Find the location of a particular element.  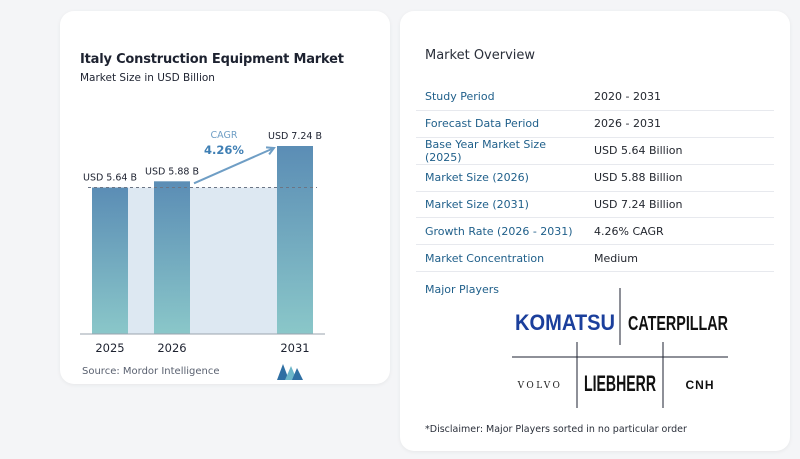

row-value: USD 5.88 Billion is located at coordinates (638, 178).